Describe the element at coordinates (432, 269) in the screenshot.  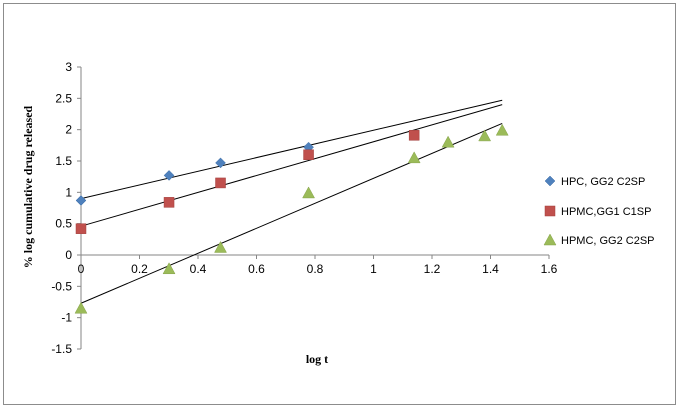
I see `x-tick-label: 1.2` at that location.